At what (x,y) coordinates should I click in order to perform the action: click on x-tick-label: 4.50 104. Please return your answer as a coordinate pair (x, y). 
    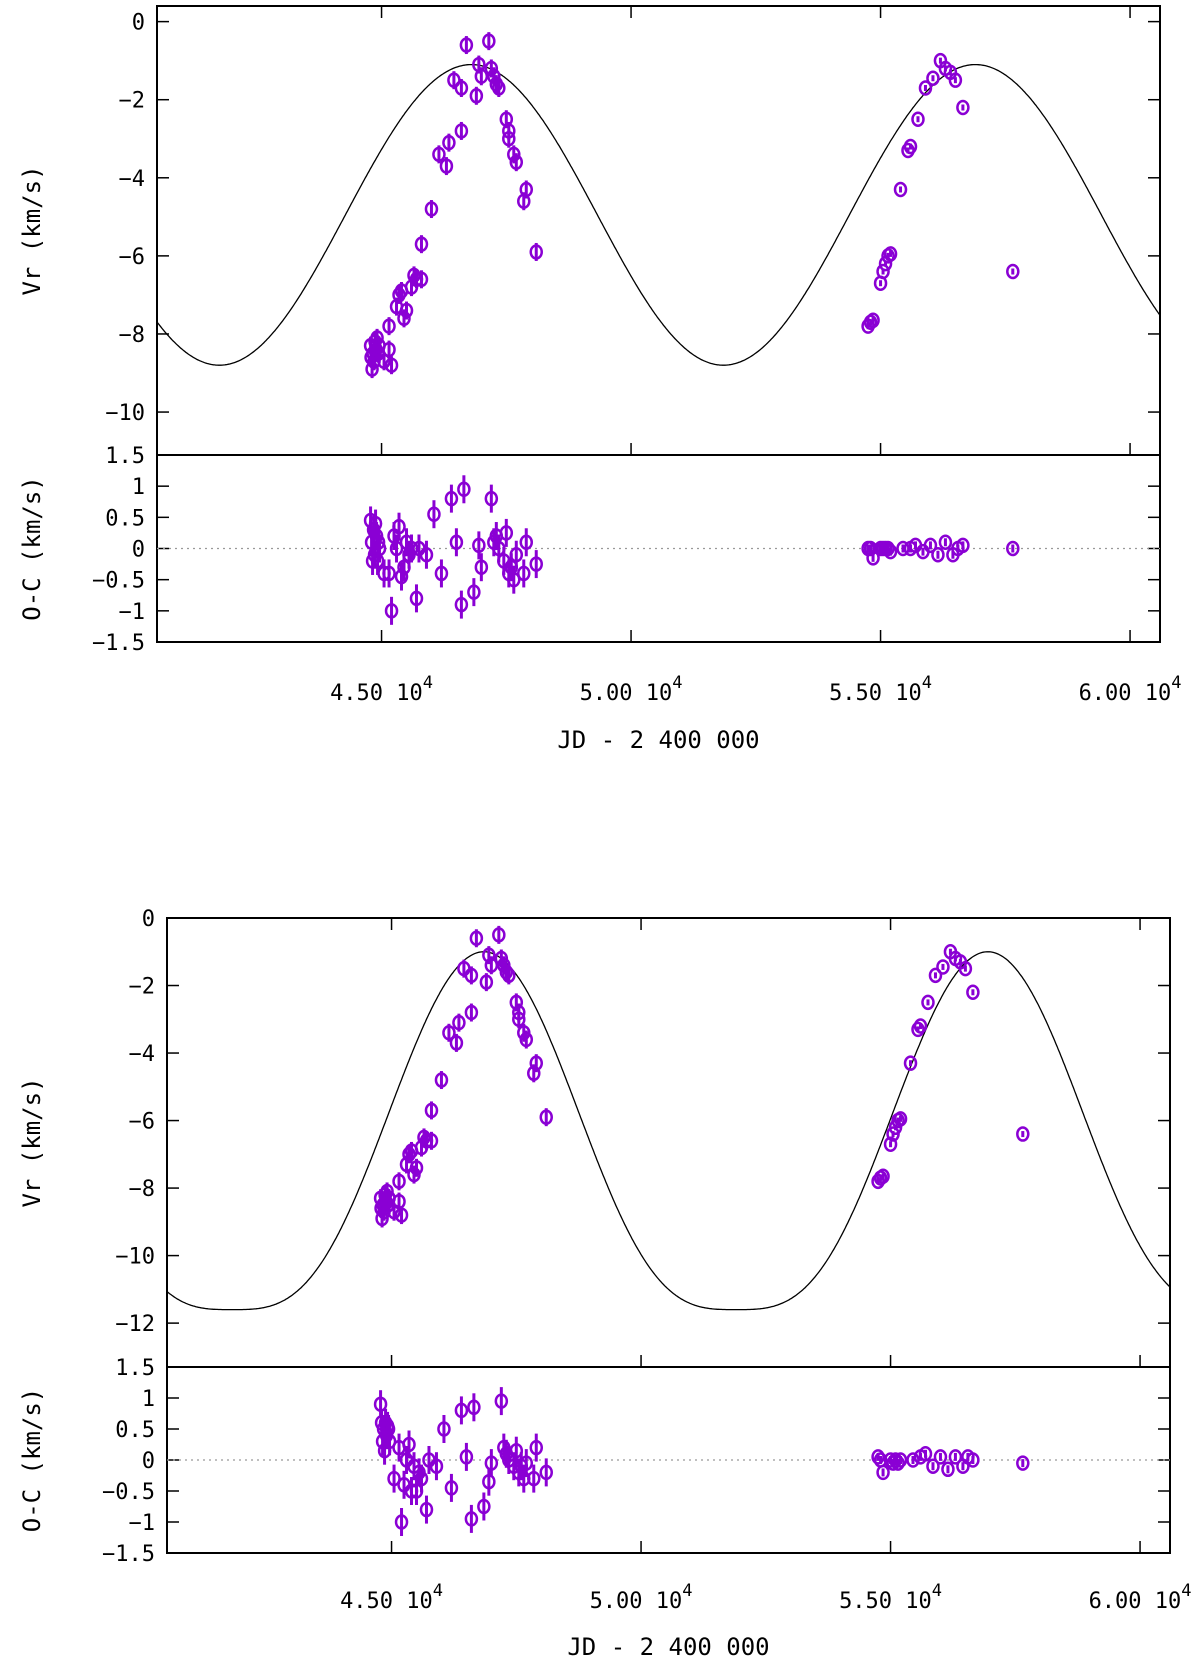
    Looking at the image, I should click on (391, 1597).